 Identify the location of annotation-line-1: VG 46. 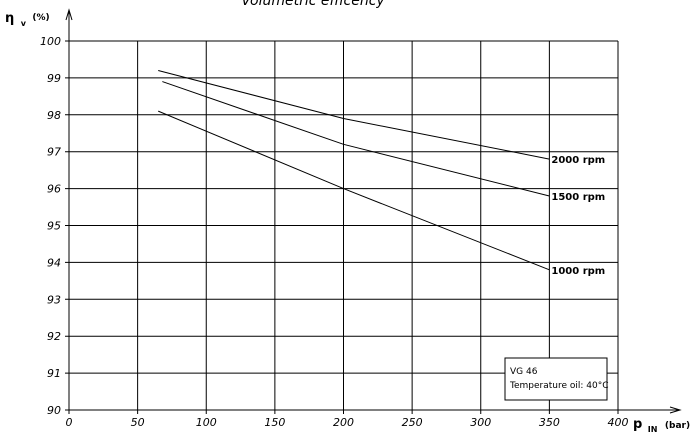
(524, 372).